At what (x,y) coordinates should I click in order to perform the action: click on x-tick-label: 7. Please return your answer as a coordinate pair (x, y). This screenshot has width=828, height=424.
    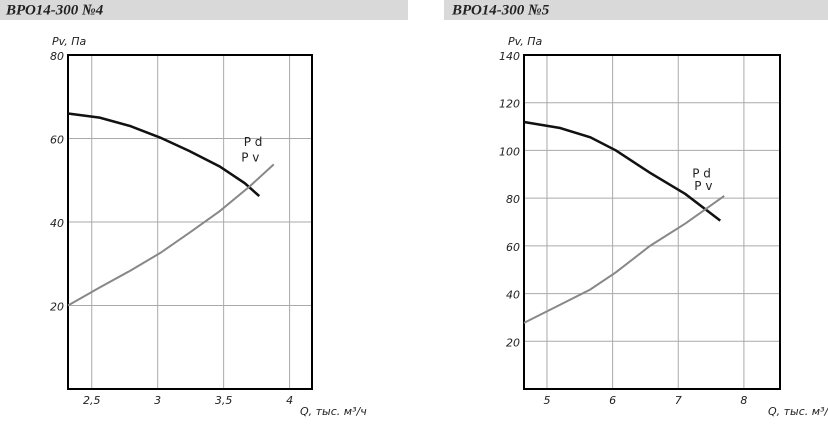
    Looking at the image, I should click on (678, 400).